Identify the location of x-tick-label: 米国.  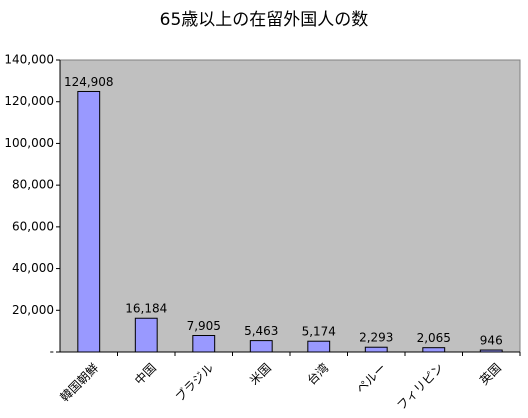
(260, 374).